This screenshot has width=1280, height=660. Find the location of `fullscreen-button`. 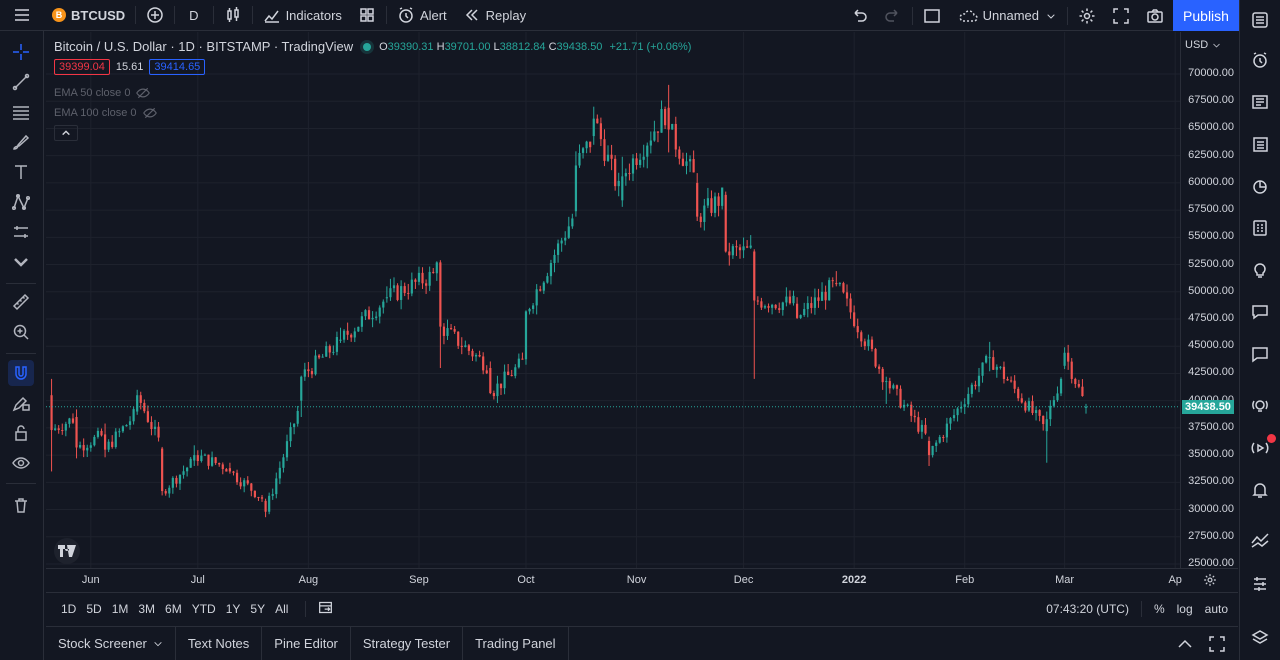

fullscreen-button is located at coordinates (1121, 15).